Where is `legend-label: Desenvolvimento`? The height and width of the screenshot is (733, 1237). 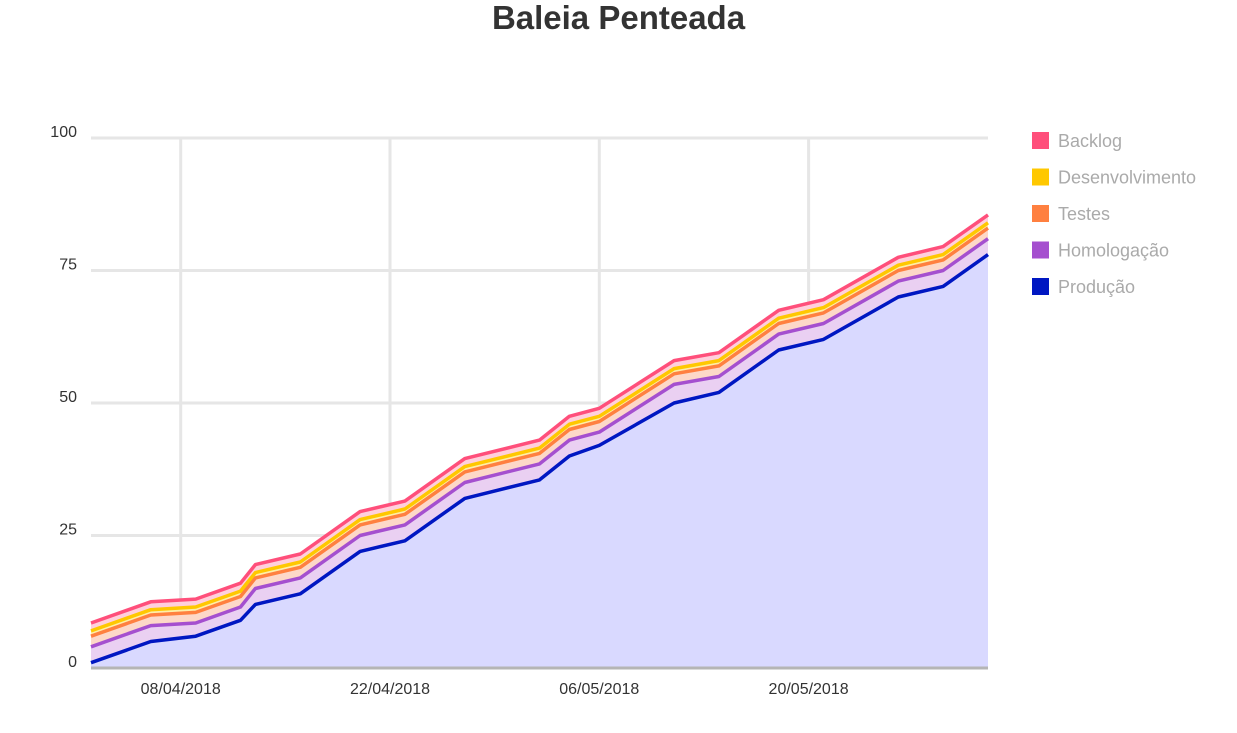
legend-label: Desenvolvimento is located at coordinates (1127, 178).